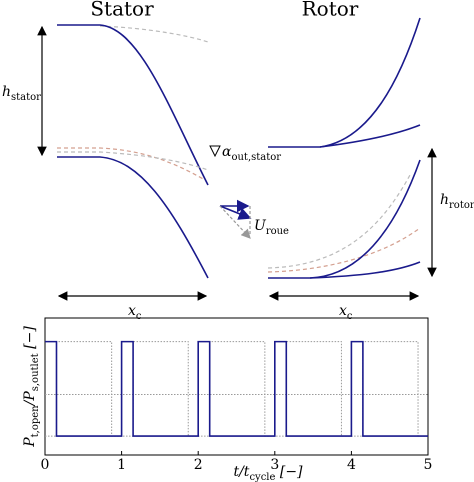  Describe the element at coordinates (274, 465) in the screenshot. I see `x-tick-label: 3` at that location.